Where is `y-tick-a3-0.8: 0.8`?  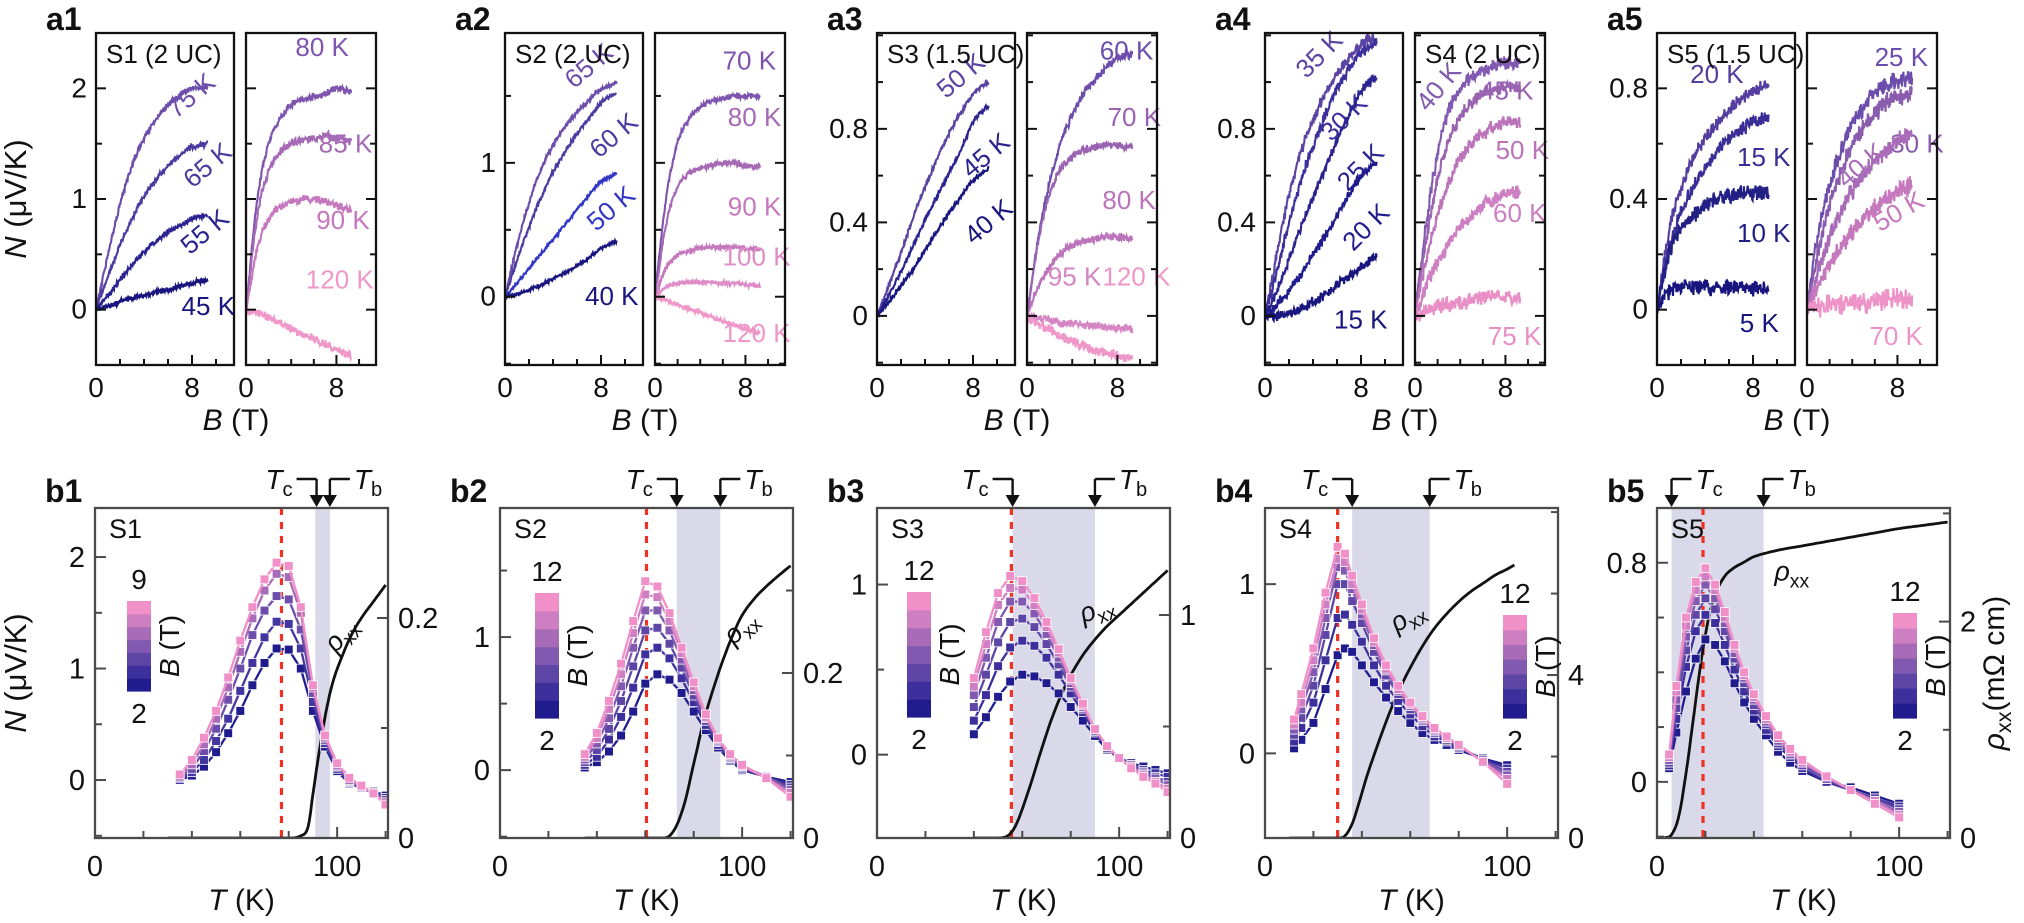
y-tick-a3-0.8: 0.8 is located at coordinates (848, 128).